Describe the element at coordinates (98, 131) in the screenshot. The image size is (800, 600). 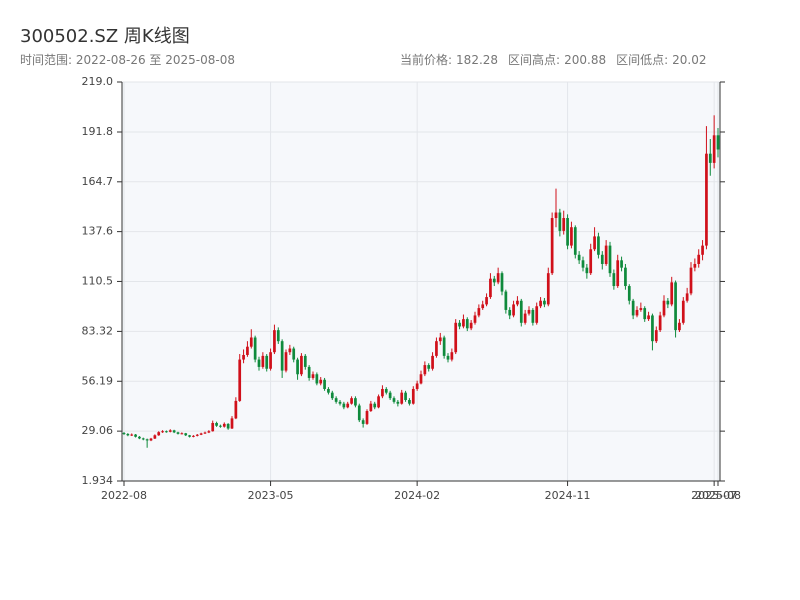
I see `y-tick-label: 191.8` at that location.